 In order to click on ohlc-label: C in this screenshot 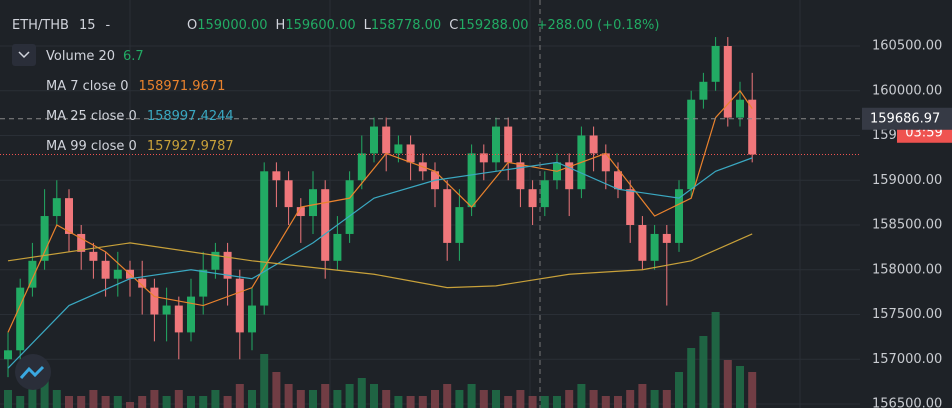, I will do `click(453, 25)`.